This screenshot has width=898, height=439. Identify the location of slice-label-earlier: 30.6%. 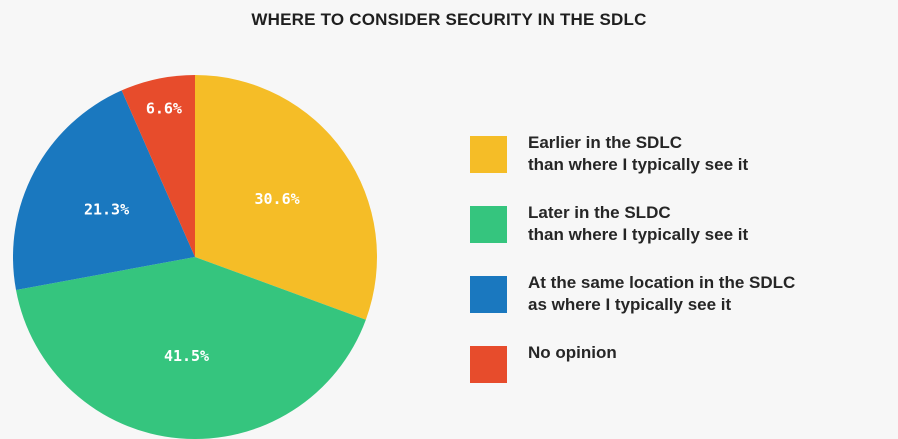
(276, 199).